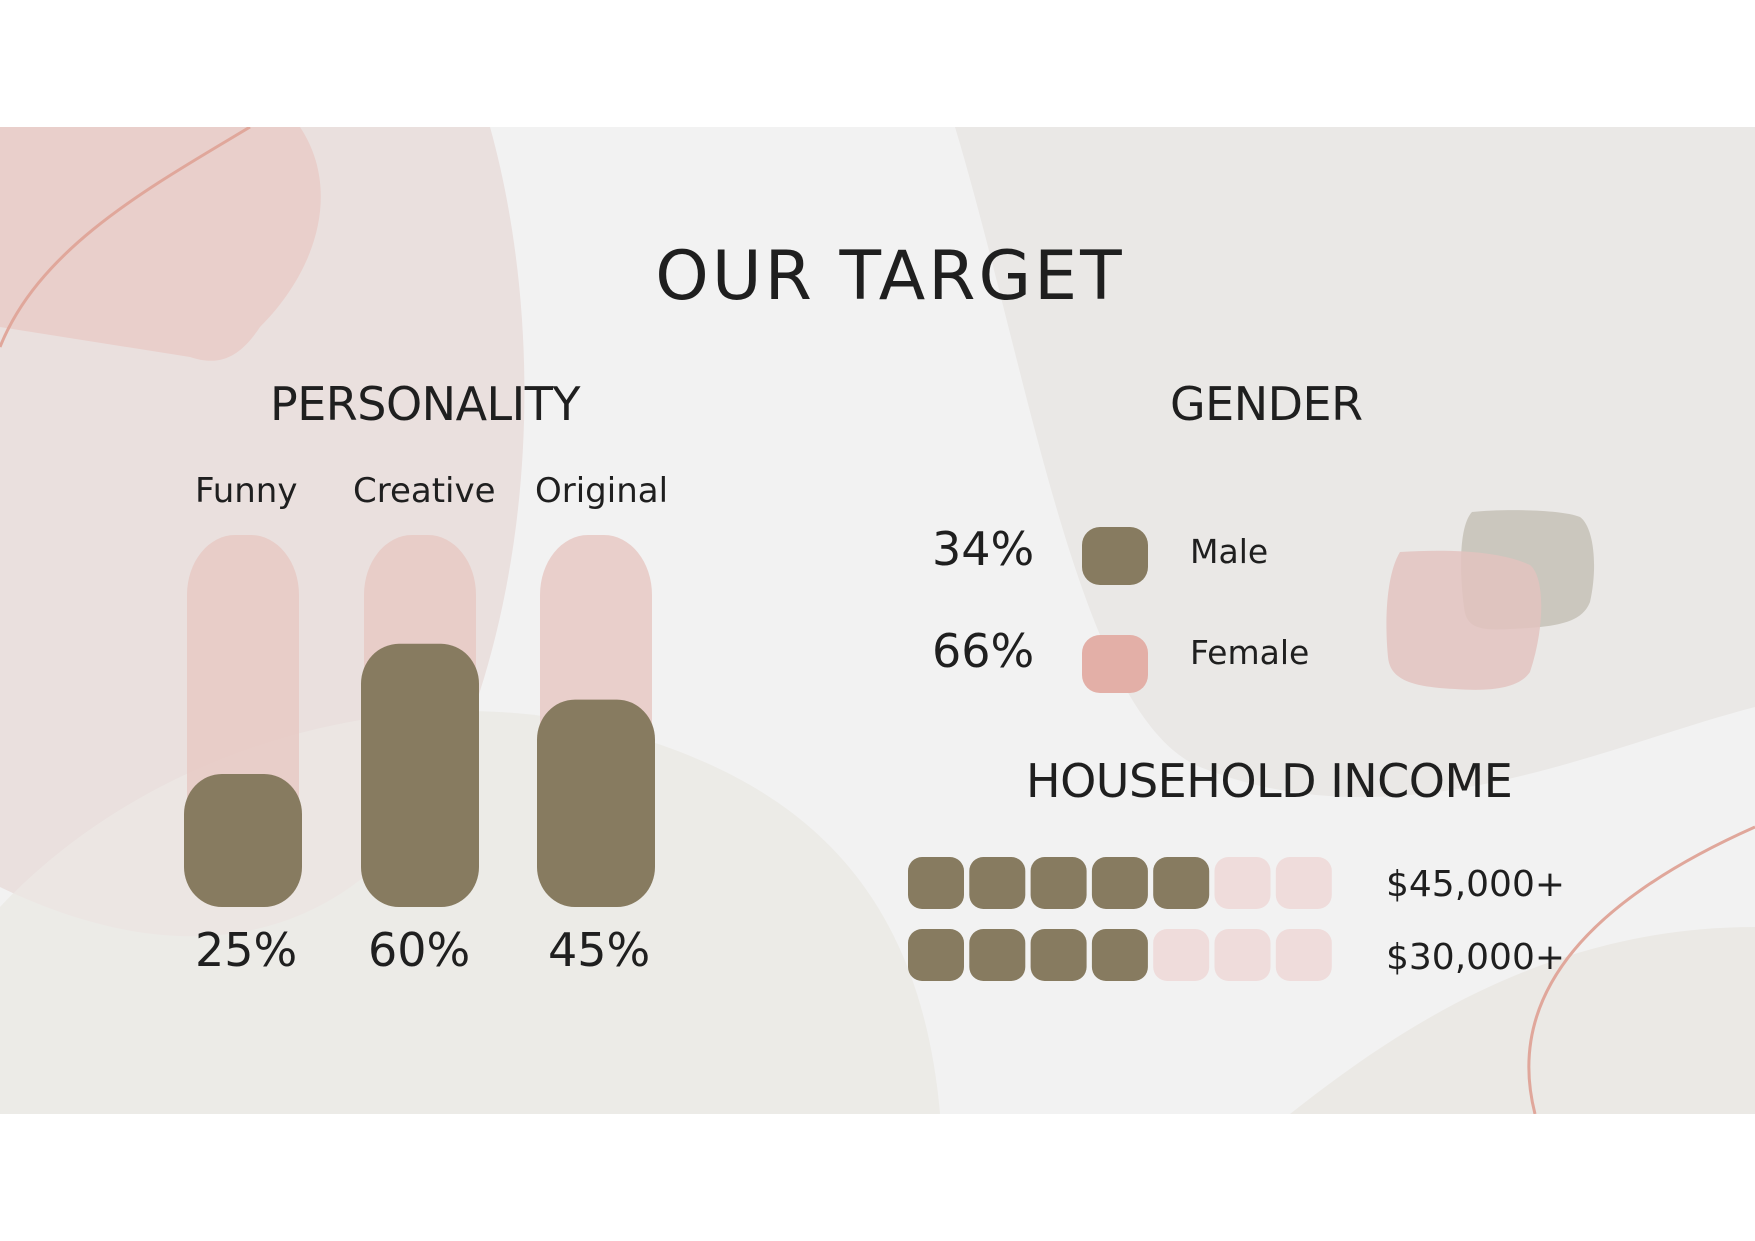  Describe the element at coordinates (1269, 781) in the screenshot. I see `income-heading: HOUSEHOLD INCOME` at that location.